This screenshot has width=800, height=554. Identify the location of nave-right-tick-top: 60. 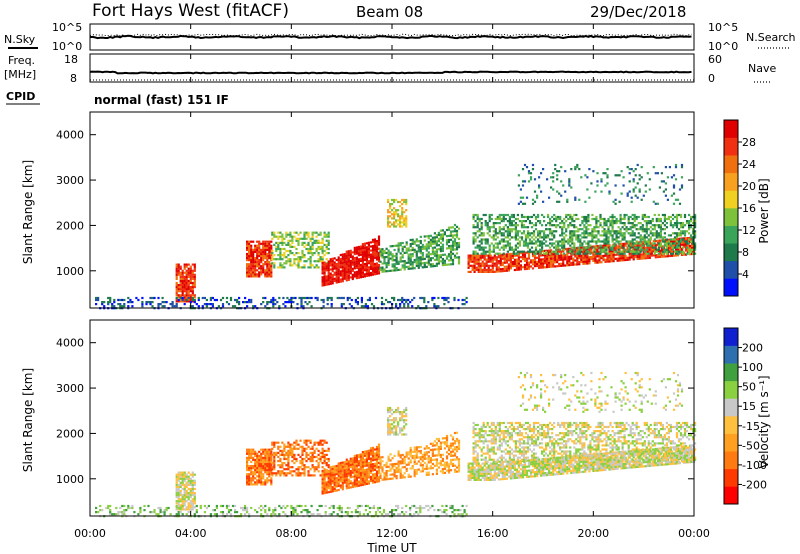
(715, 59).